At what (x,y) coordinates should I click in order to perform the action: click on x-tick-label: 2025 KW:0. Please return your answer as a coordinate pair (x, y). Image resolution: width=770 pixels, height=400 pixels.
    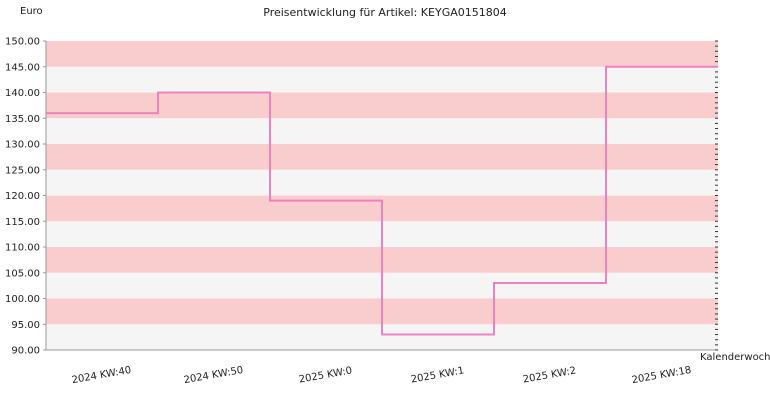
    Looking at the image, I should click on (325, 375).